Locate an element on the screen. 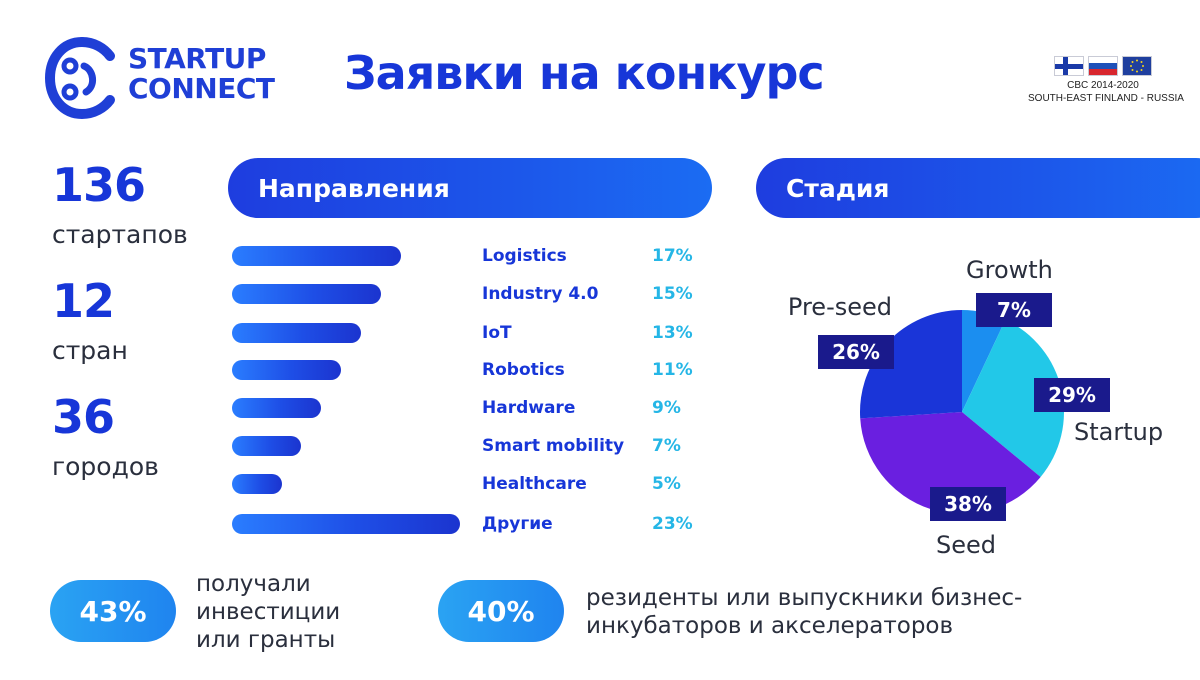  stage-title: Стадия is located at coordinates (838, 188).